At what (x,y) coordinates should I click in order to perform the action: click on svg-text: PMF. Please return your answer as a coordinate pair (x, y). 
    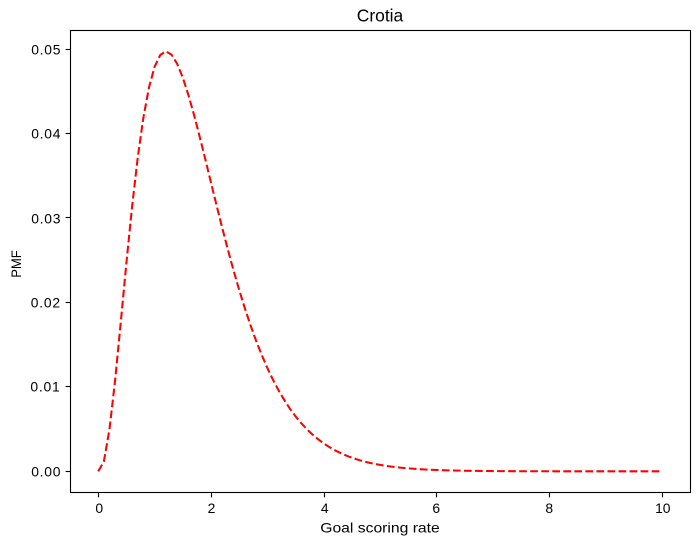
    Looking at the image, I should click on (16, 264).